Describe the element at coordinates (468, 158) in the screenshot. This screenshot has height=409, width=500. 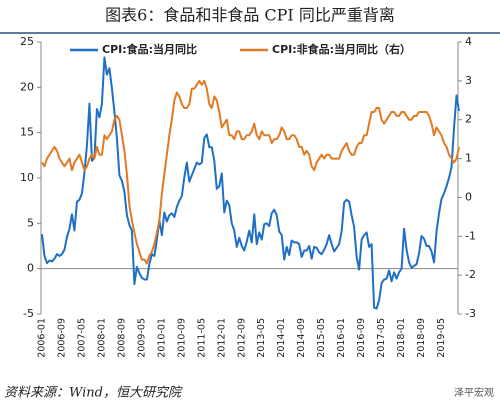
I see `y2-tick-label: 1` at that location.